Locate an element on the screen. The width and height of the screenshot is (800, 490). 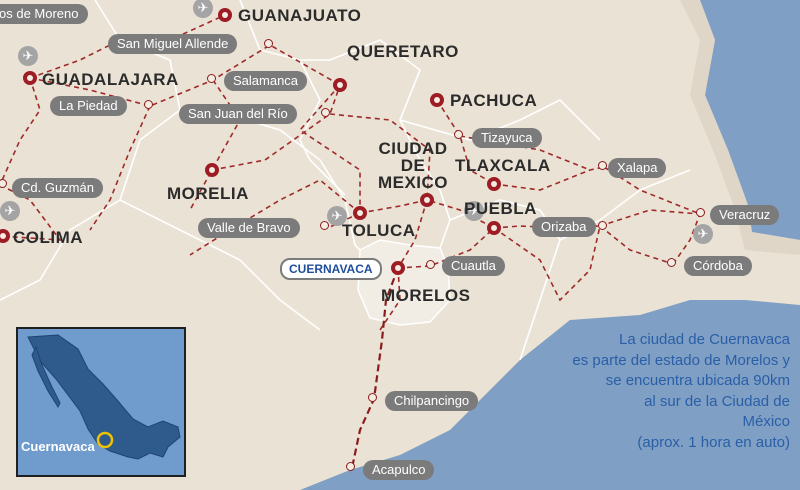
city-label-queretaro: QUERETARO is located at coordinates (403, 51).